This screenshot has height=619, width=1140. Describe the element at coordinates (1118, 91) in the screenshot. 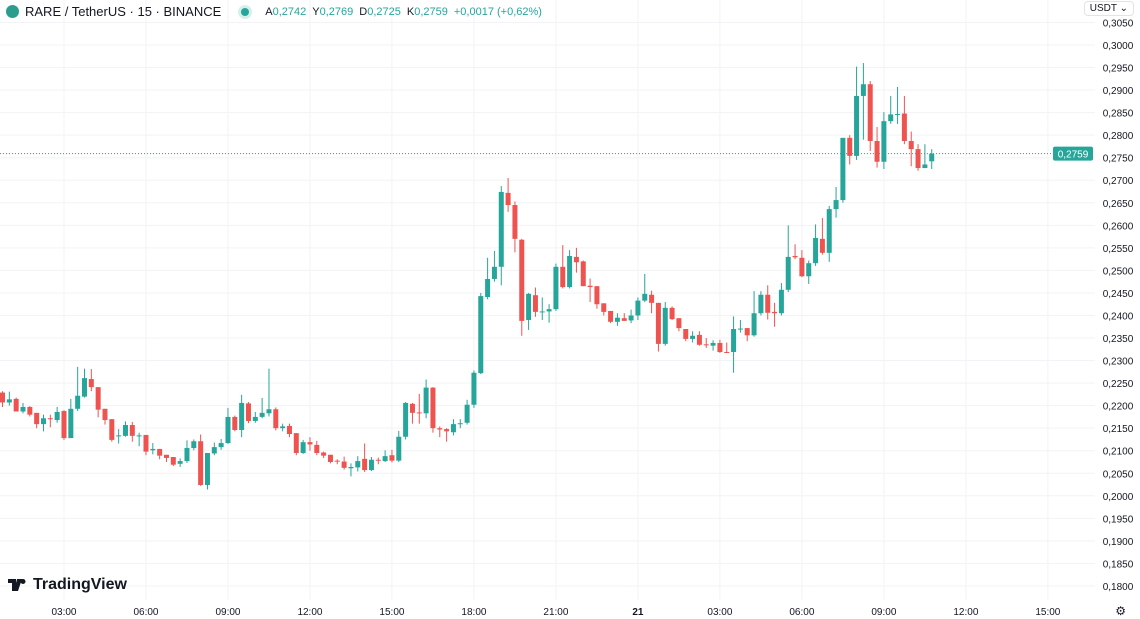

I see `y-tick-label: 0,2900` at that location.